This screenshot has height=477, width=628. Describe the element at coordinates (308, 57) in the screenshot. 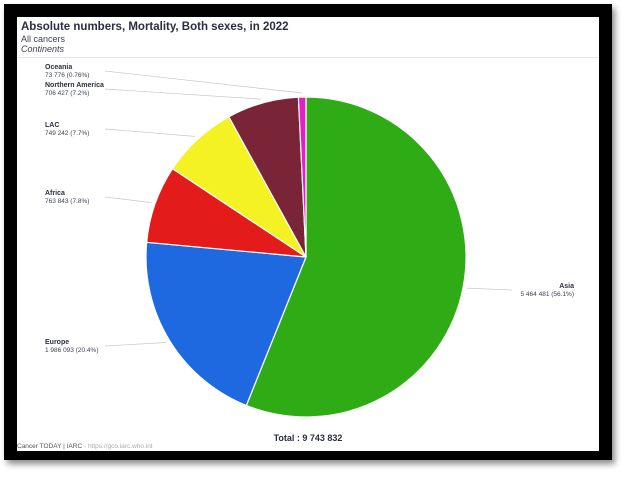

I see `header-divider` at that location.